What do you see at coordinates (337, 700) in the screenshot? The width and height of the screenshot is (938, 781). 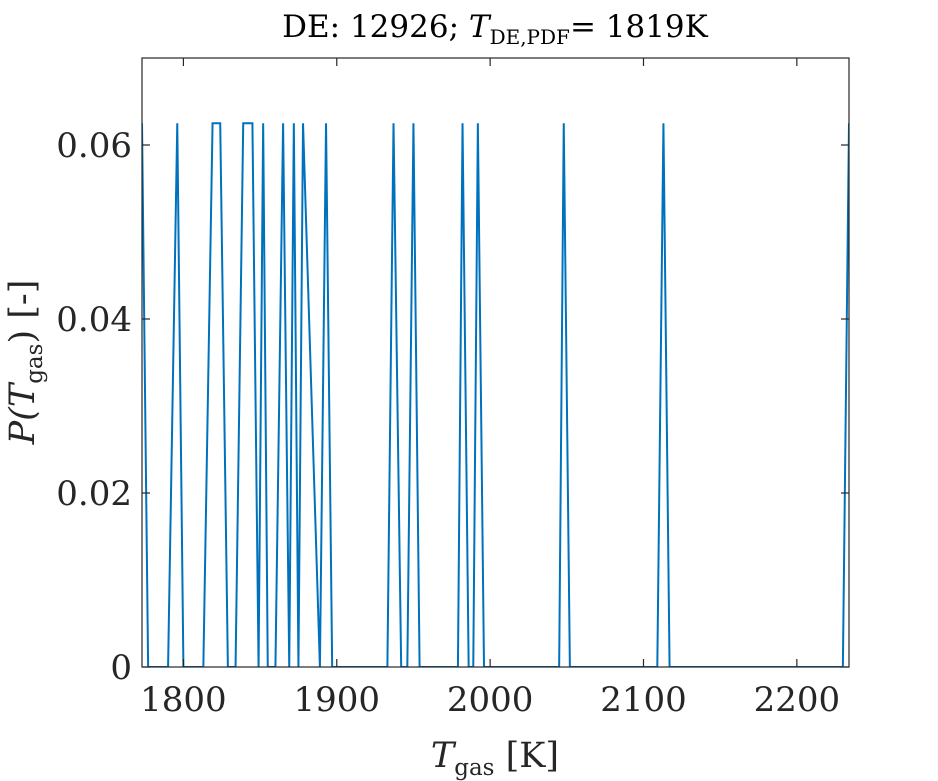 I see `x-tick-label: 1900` at bounding box center [337, 700].